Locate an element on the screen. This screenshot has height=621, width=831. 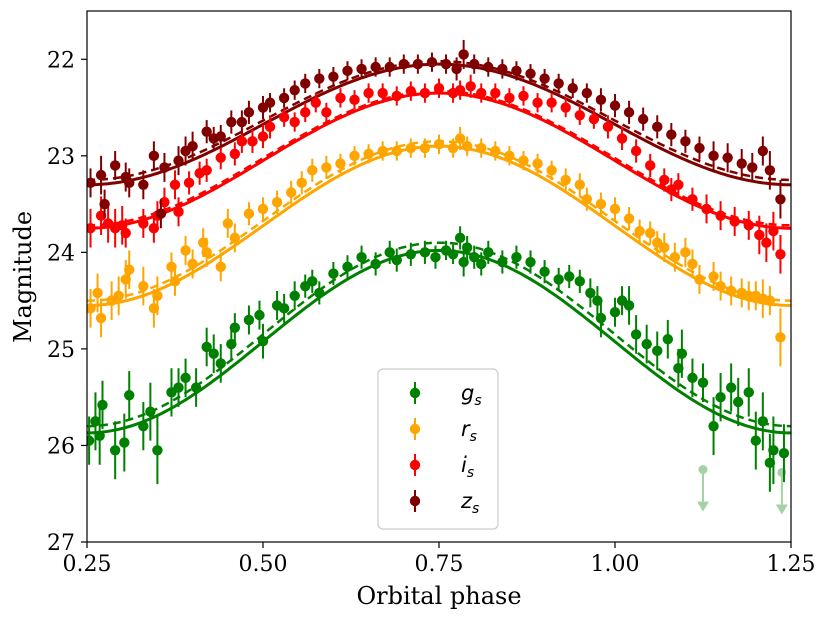
x-tick-label: 0.50 is located at coordinates (263, 564).